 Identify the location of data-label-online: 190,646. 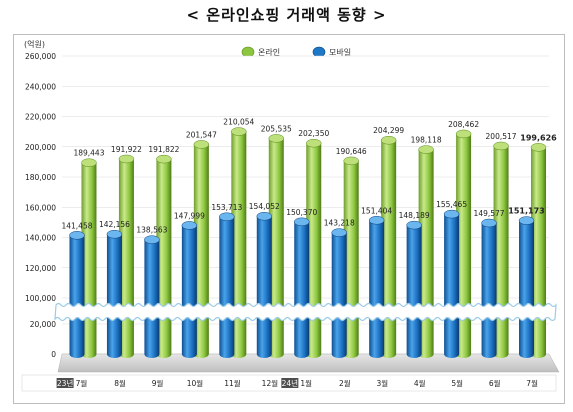
(351, 151).